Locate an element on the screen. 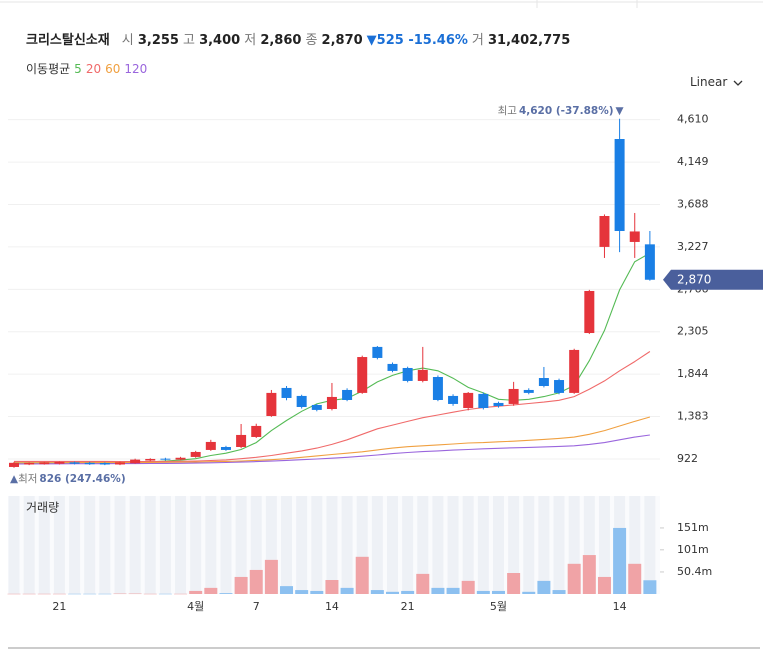 The width and height of the screenshot is (763, 651). field-label: 저 is located at coordinates (250, 40).